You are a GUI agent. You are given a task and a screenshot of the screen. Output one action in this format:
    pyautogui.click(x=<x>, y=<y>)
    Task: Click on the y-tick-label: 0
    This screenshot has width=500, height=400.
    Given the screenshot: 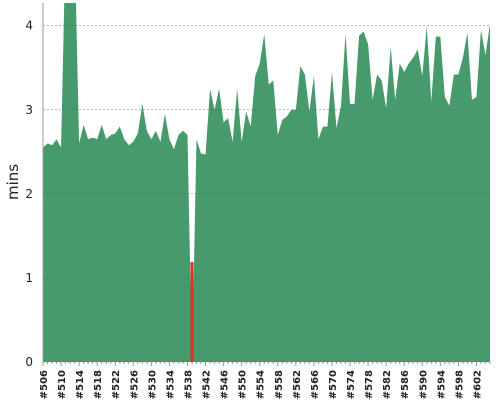 What is the action you would take?
    pyautogui.click(x=29, y=362)
    